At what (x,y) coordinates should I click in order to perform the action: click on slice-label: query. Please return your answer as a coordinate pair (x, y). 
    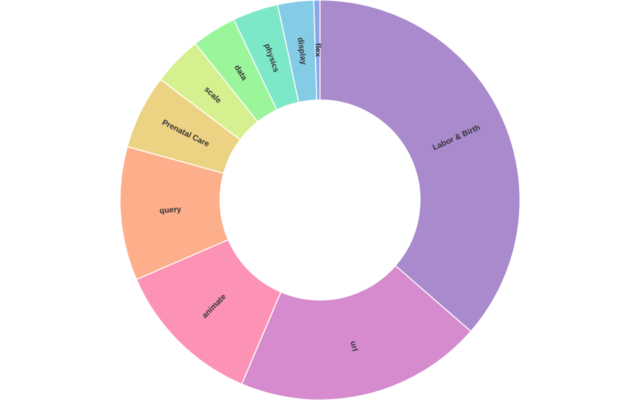
    Looking at the image, I should click on (170, 210).